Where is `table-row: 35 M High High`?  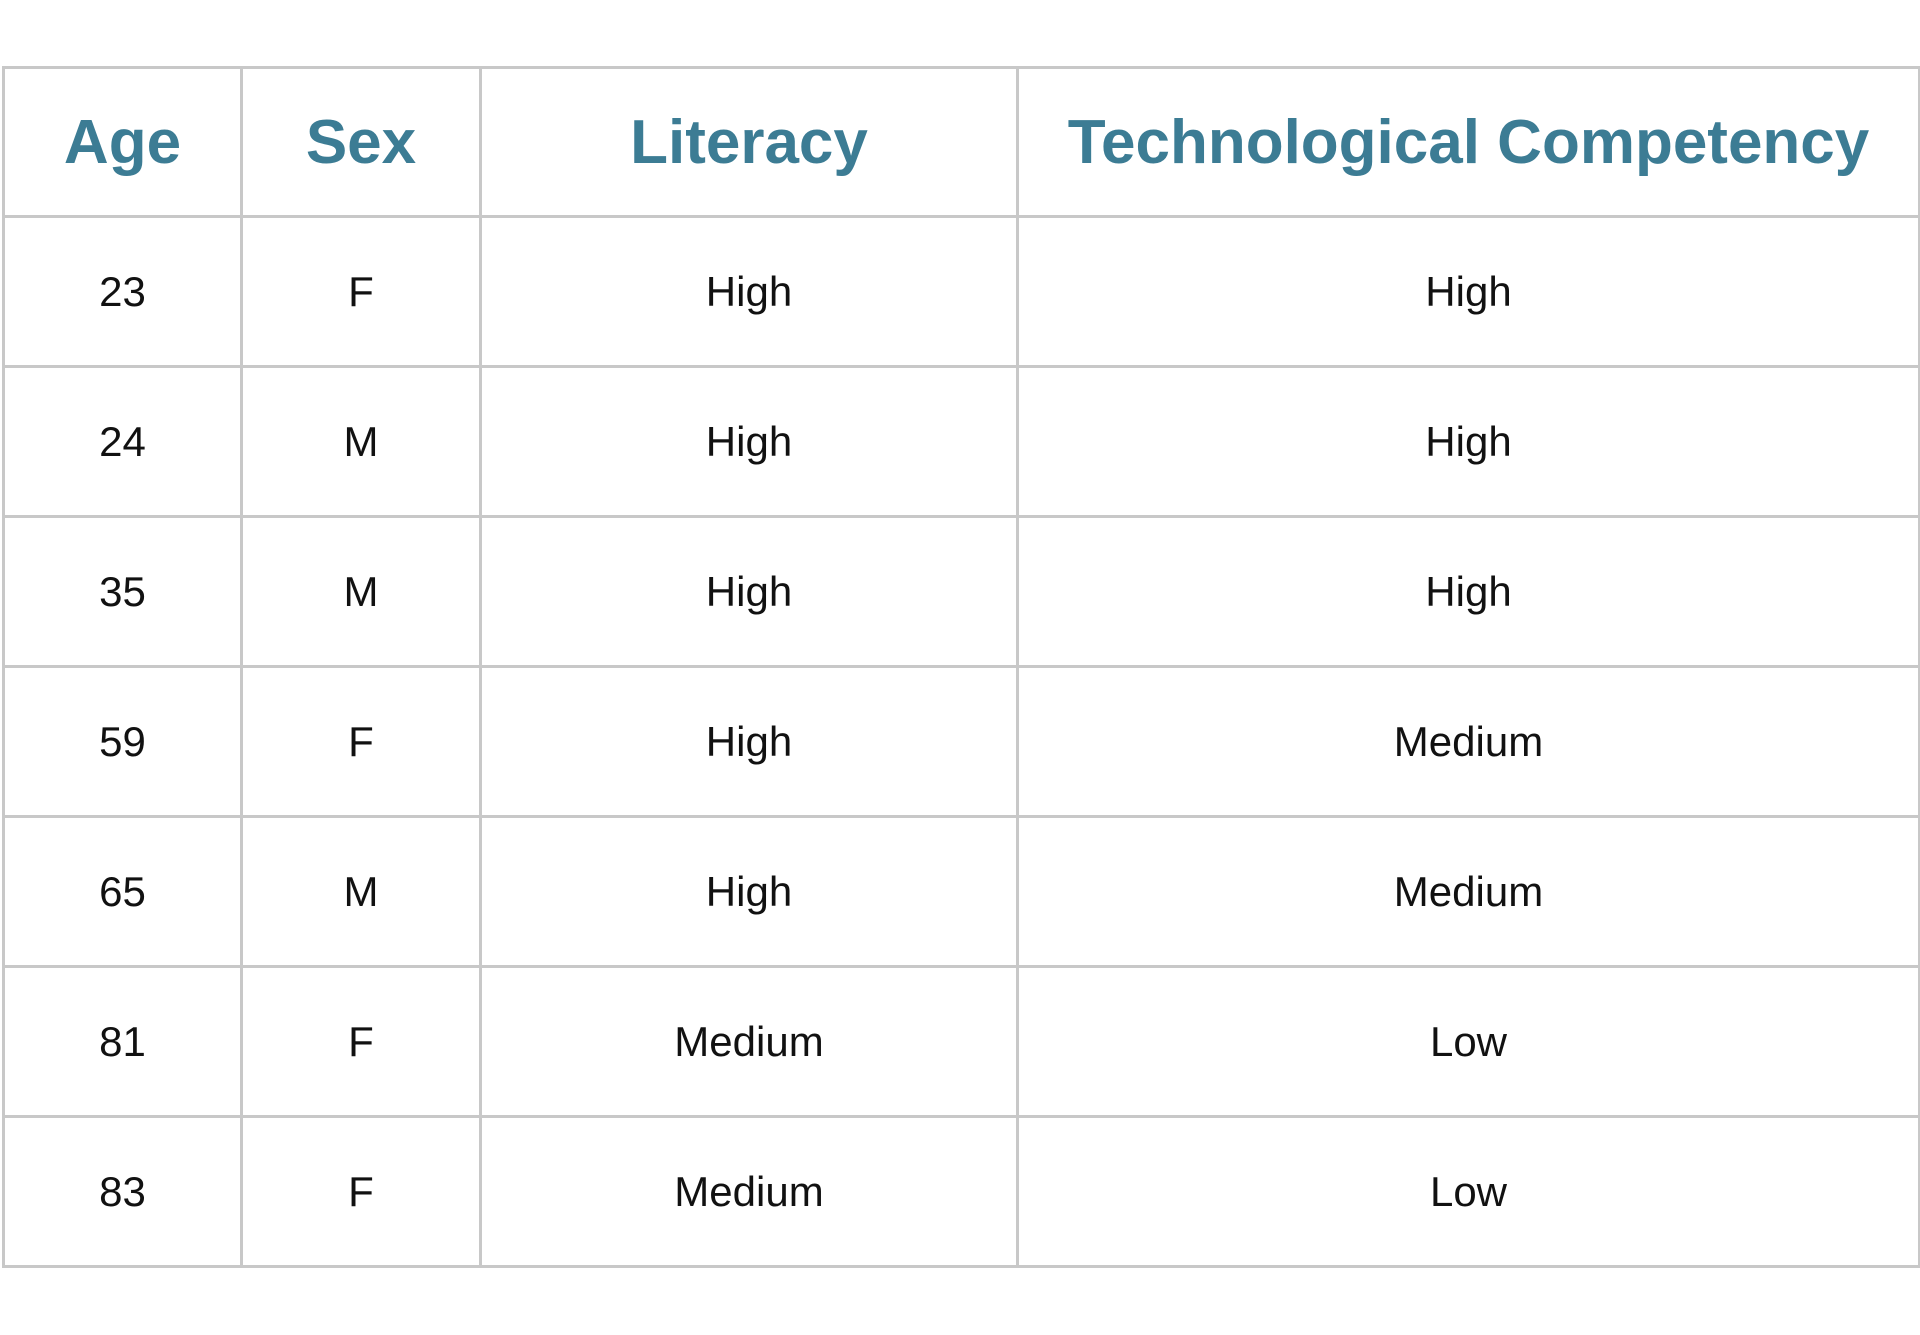
table-row: 35 M High High is located at coordinates (961, 591).